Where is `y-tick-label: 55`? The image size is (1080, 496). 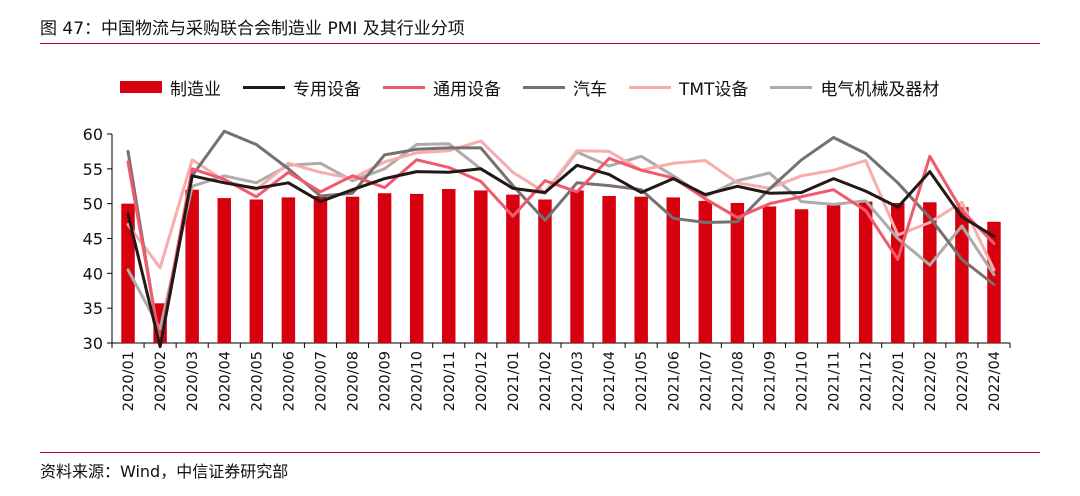
y-tick-label: 55 is located at coordinates (93, 169).